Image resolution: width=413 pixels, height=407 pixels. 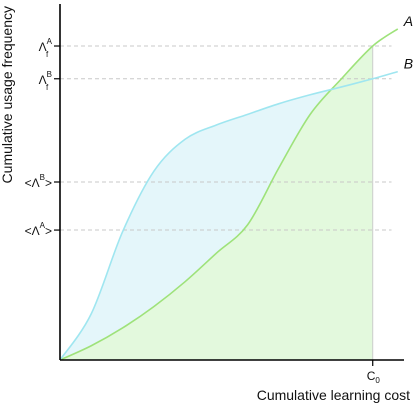 I want to click on y-tick-label-1: ΛB f, so click(x=45, y=81).